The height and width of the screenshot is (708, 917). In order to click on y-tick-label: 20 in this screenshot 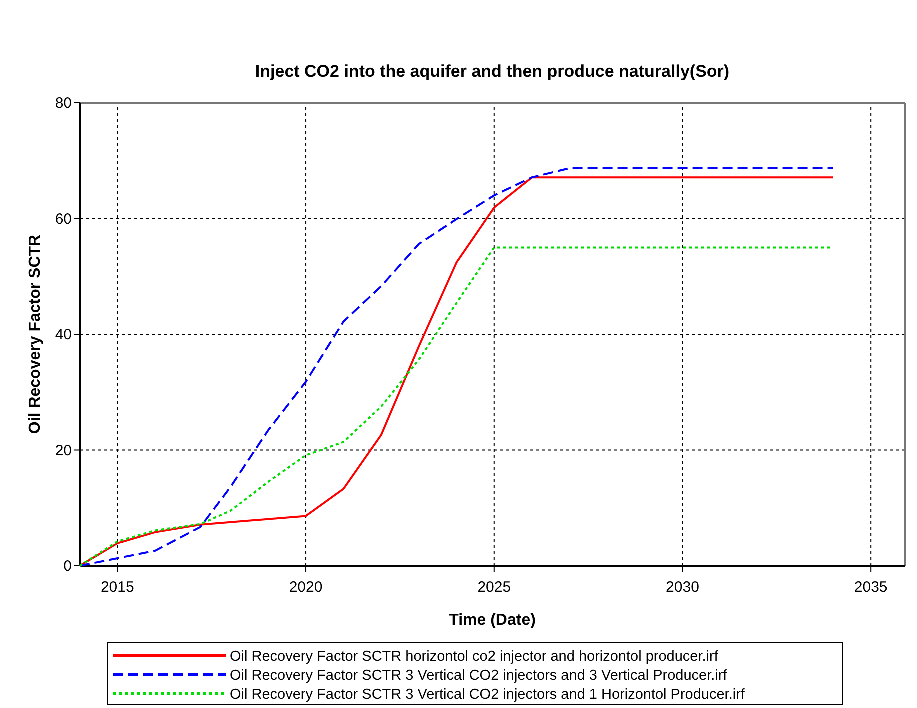, I will do `click(63, 451)`.